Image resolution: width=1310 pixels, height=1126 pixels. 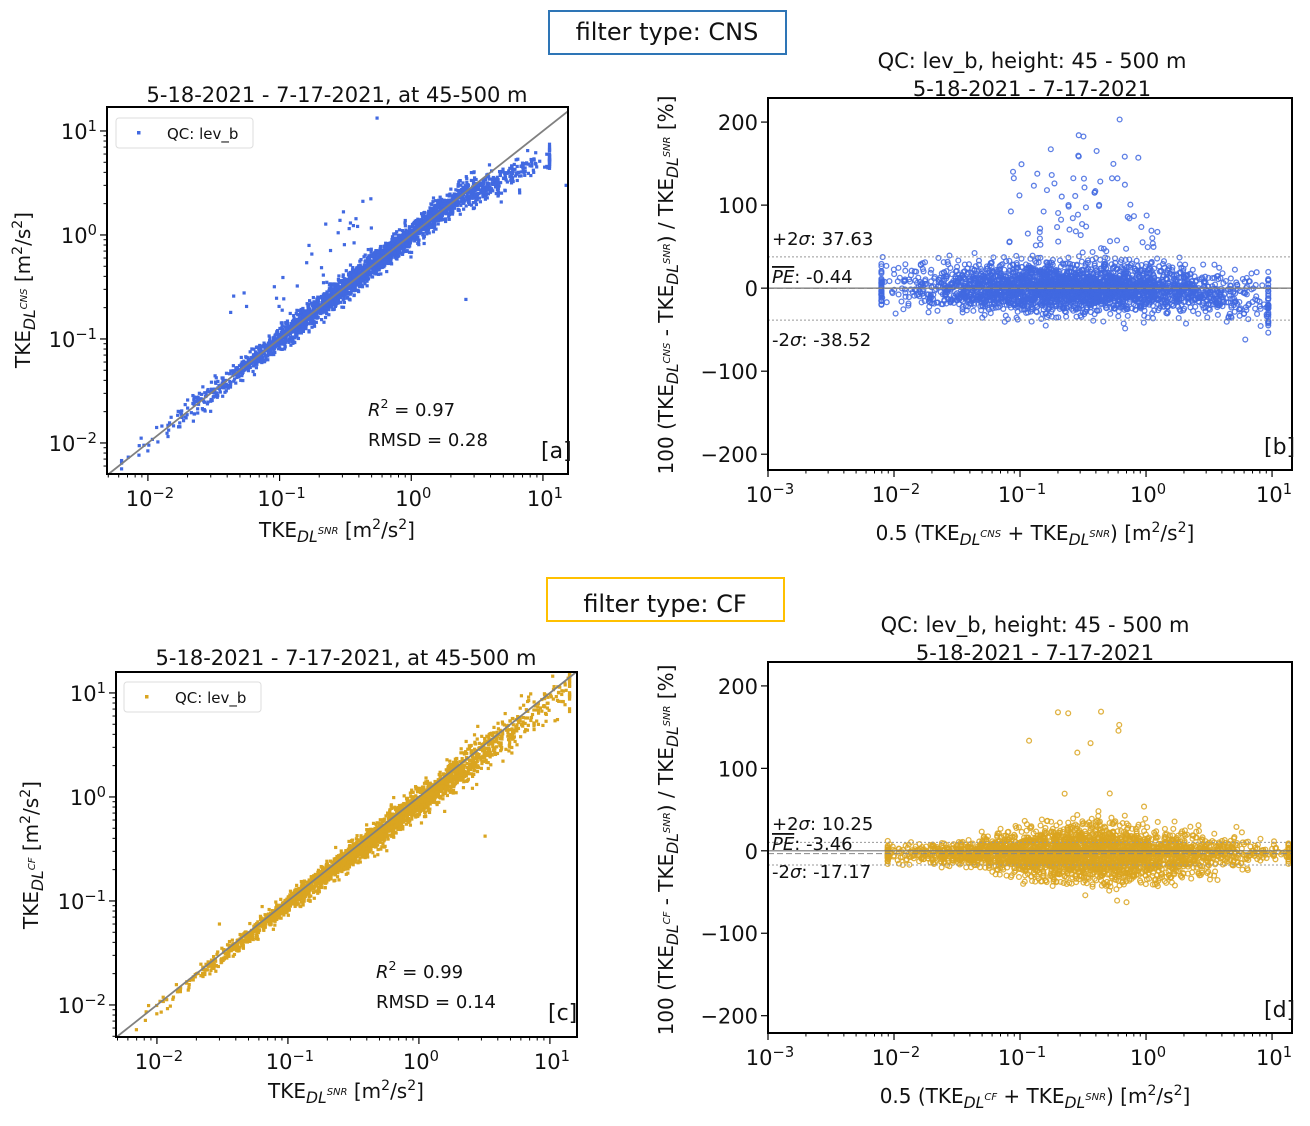 I want to click on y-tick-label: 100, so click(x=79, y=235).